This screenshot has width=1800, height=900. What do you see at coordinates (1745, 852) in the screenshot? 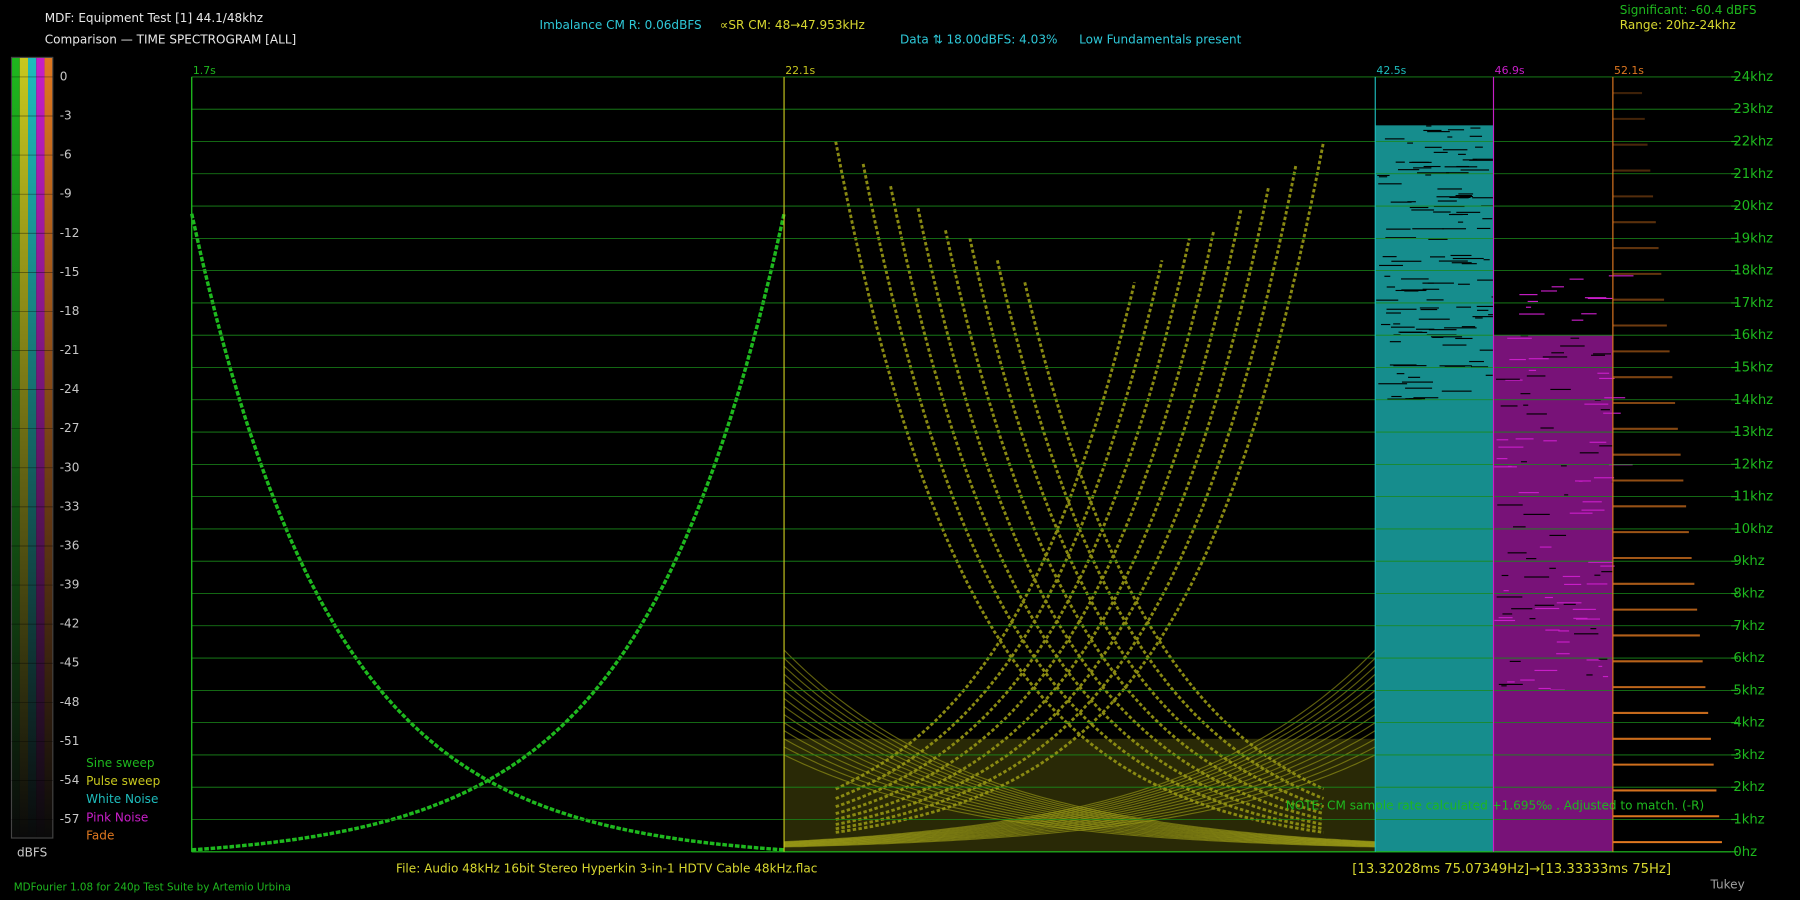
I see `y-tick-label: 0hz` at bounding box center [1745, 852].